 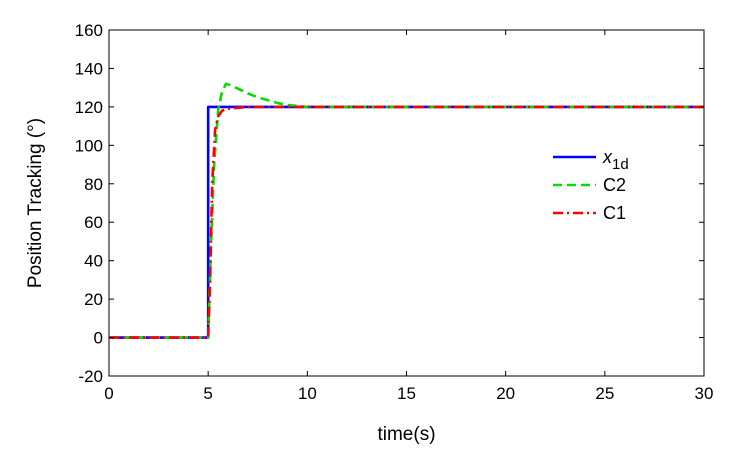 What do you see at coordinates (35, 203) in the screenshot?
I see `y-axis-label: Position Tracking (°)` at bounding box center [35, 203].